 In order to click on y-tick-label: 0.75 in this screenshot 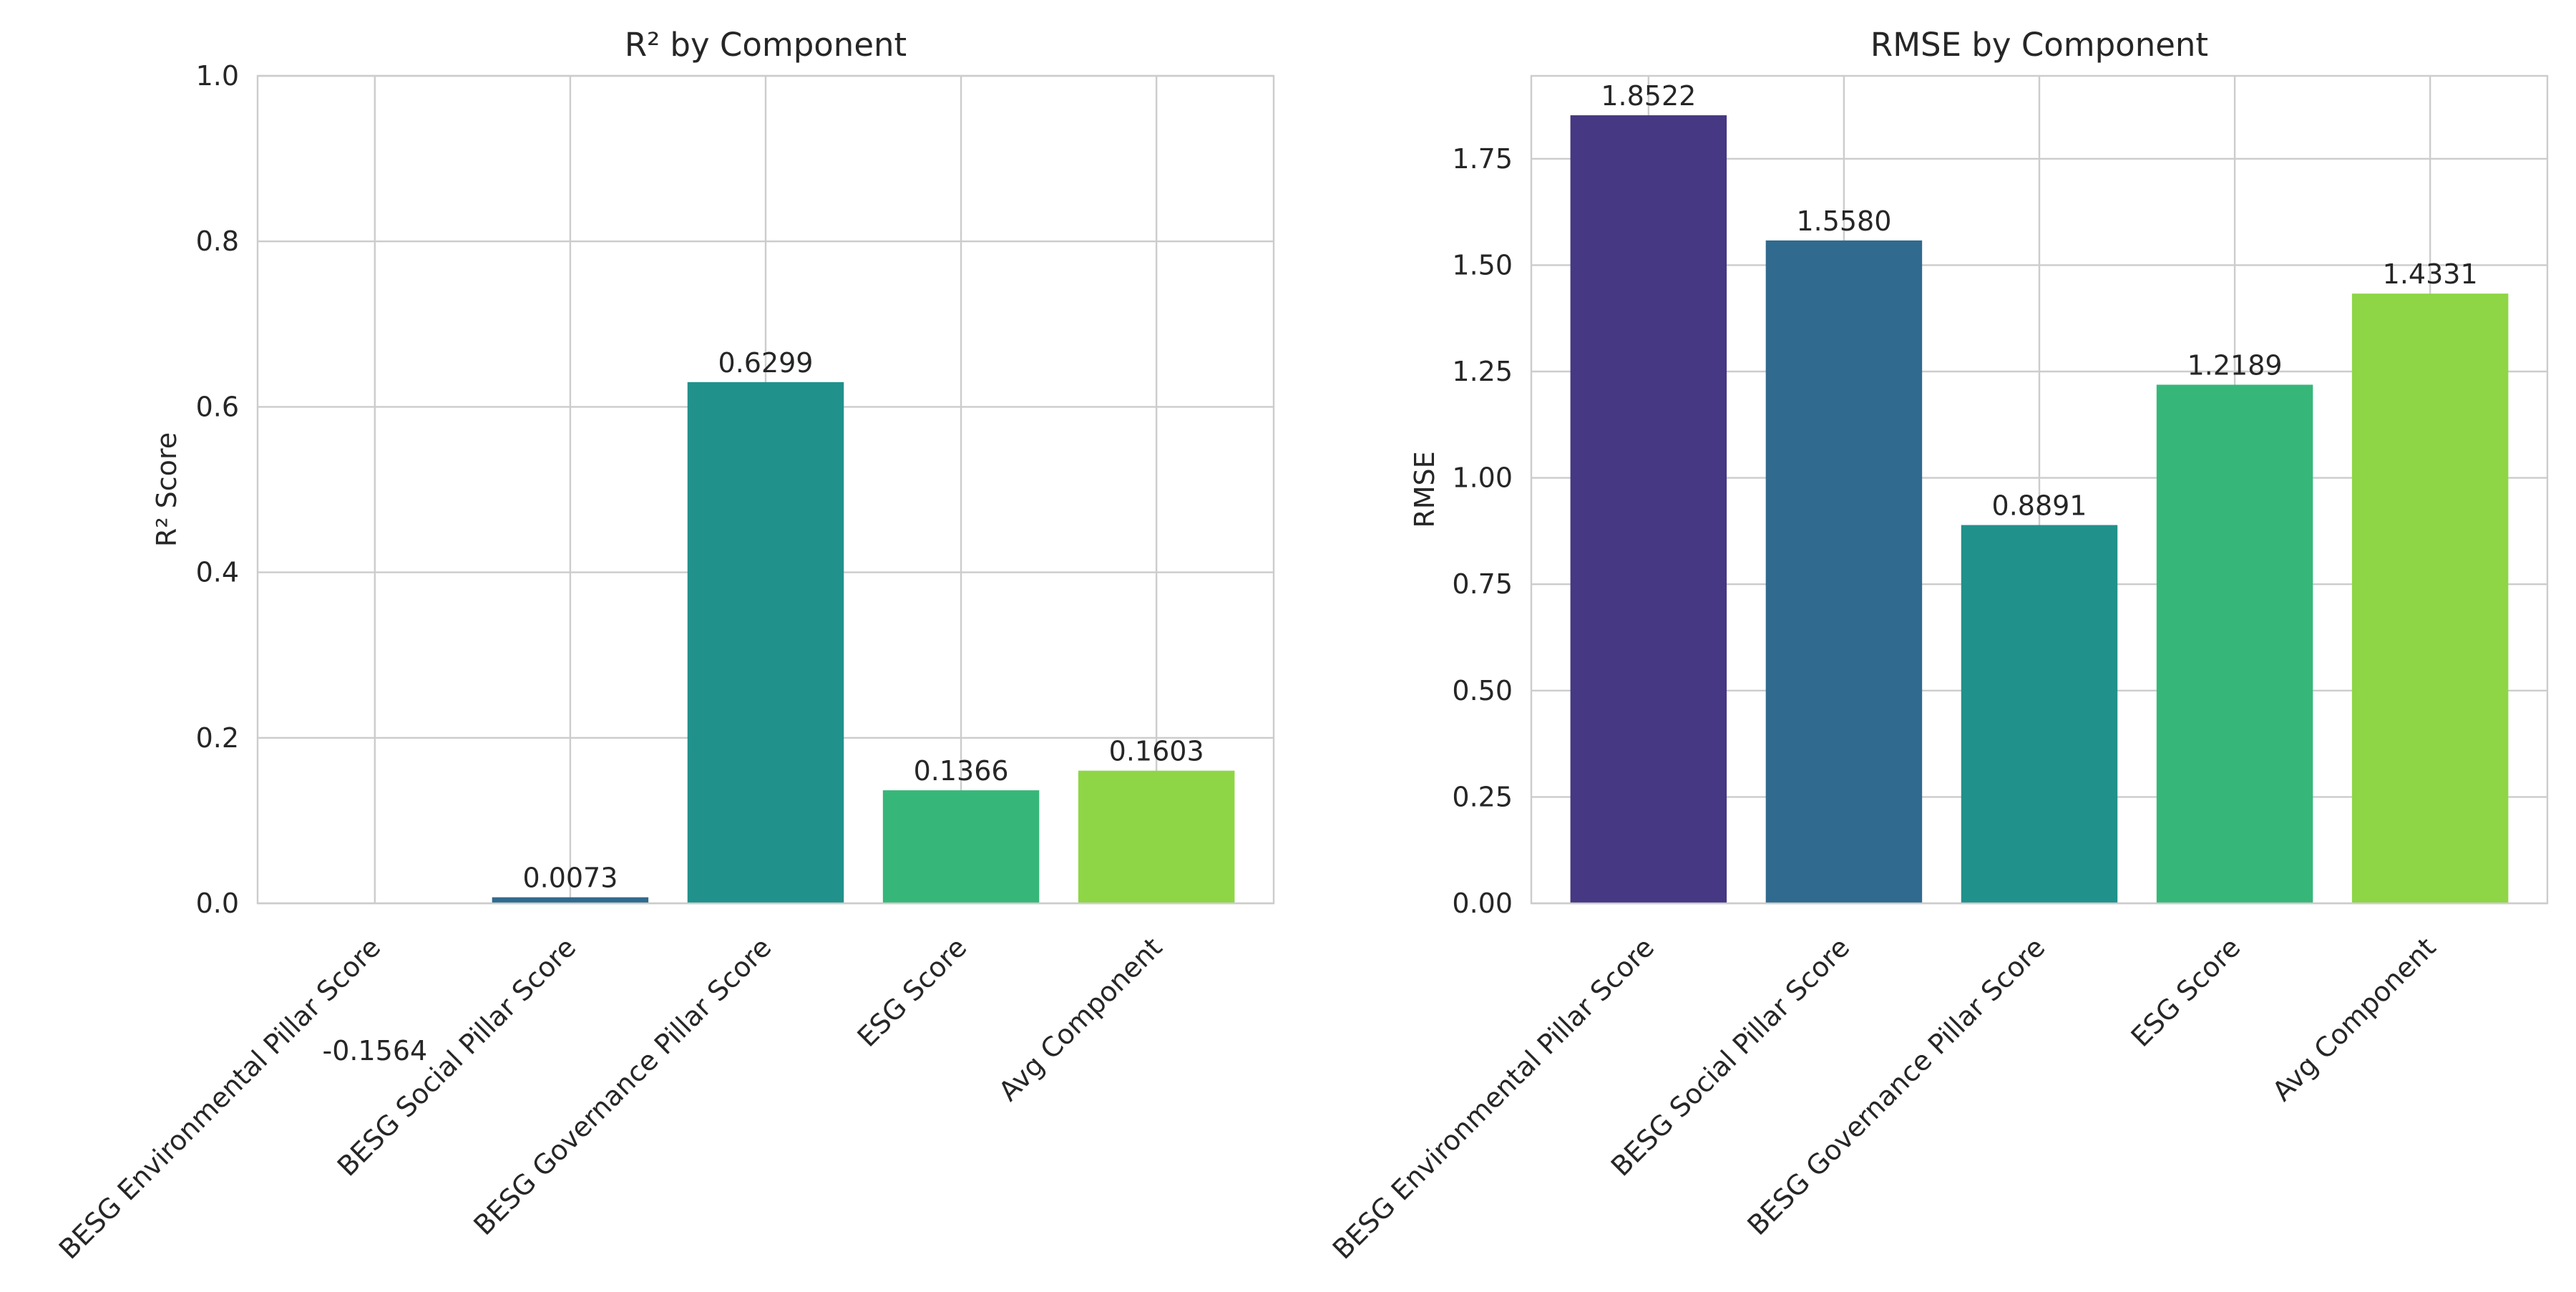, I will do `click(1482, 584)`.